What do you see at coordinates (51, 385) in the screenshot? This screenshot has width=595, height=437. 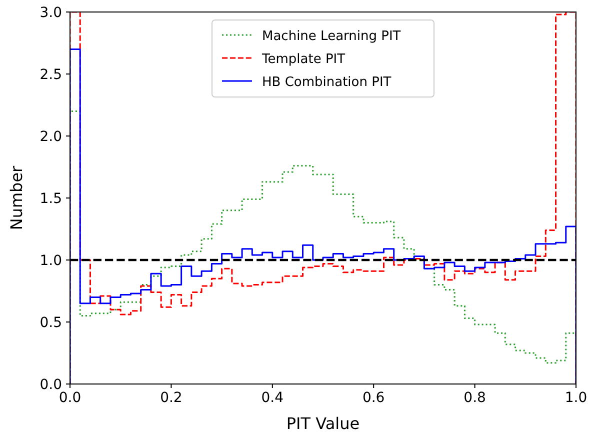 I see `y-tick-label: 0.0` at bounding box center [51, 385].